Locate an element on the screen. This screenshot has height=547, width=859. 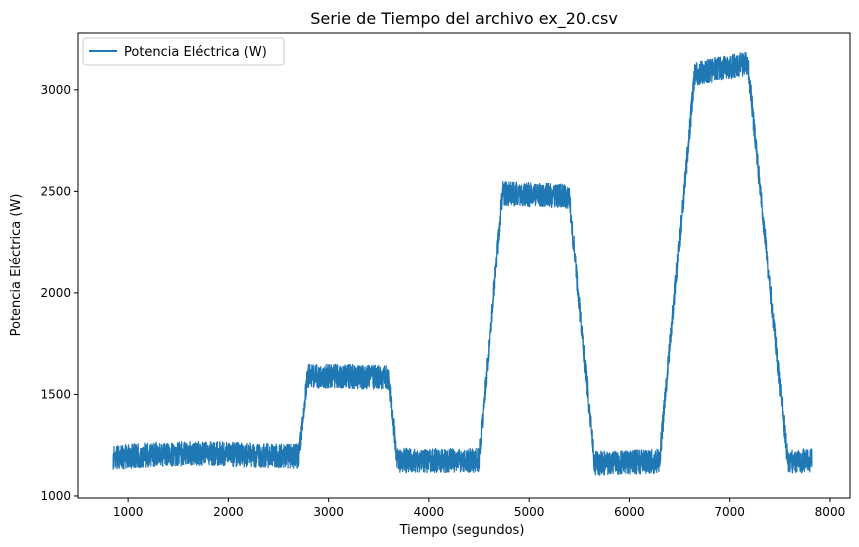
x-tick-label: 7000 is located at coordinates (729, 512).